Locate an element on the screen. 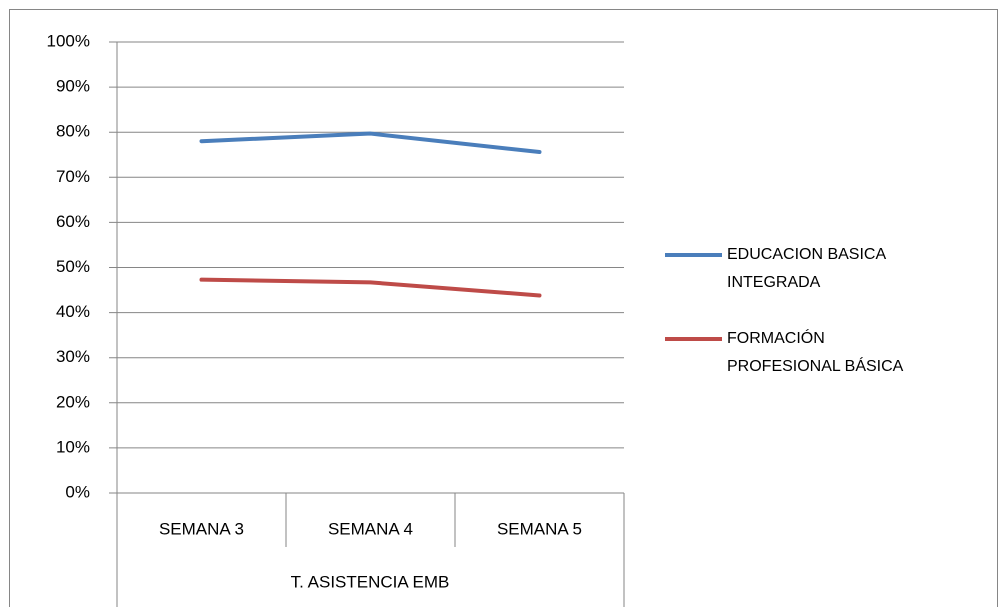 The height and width of the screenshot is (607, 1001). y-tick-label: 90% is located at coordinates (73, 86).